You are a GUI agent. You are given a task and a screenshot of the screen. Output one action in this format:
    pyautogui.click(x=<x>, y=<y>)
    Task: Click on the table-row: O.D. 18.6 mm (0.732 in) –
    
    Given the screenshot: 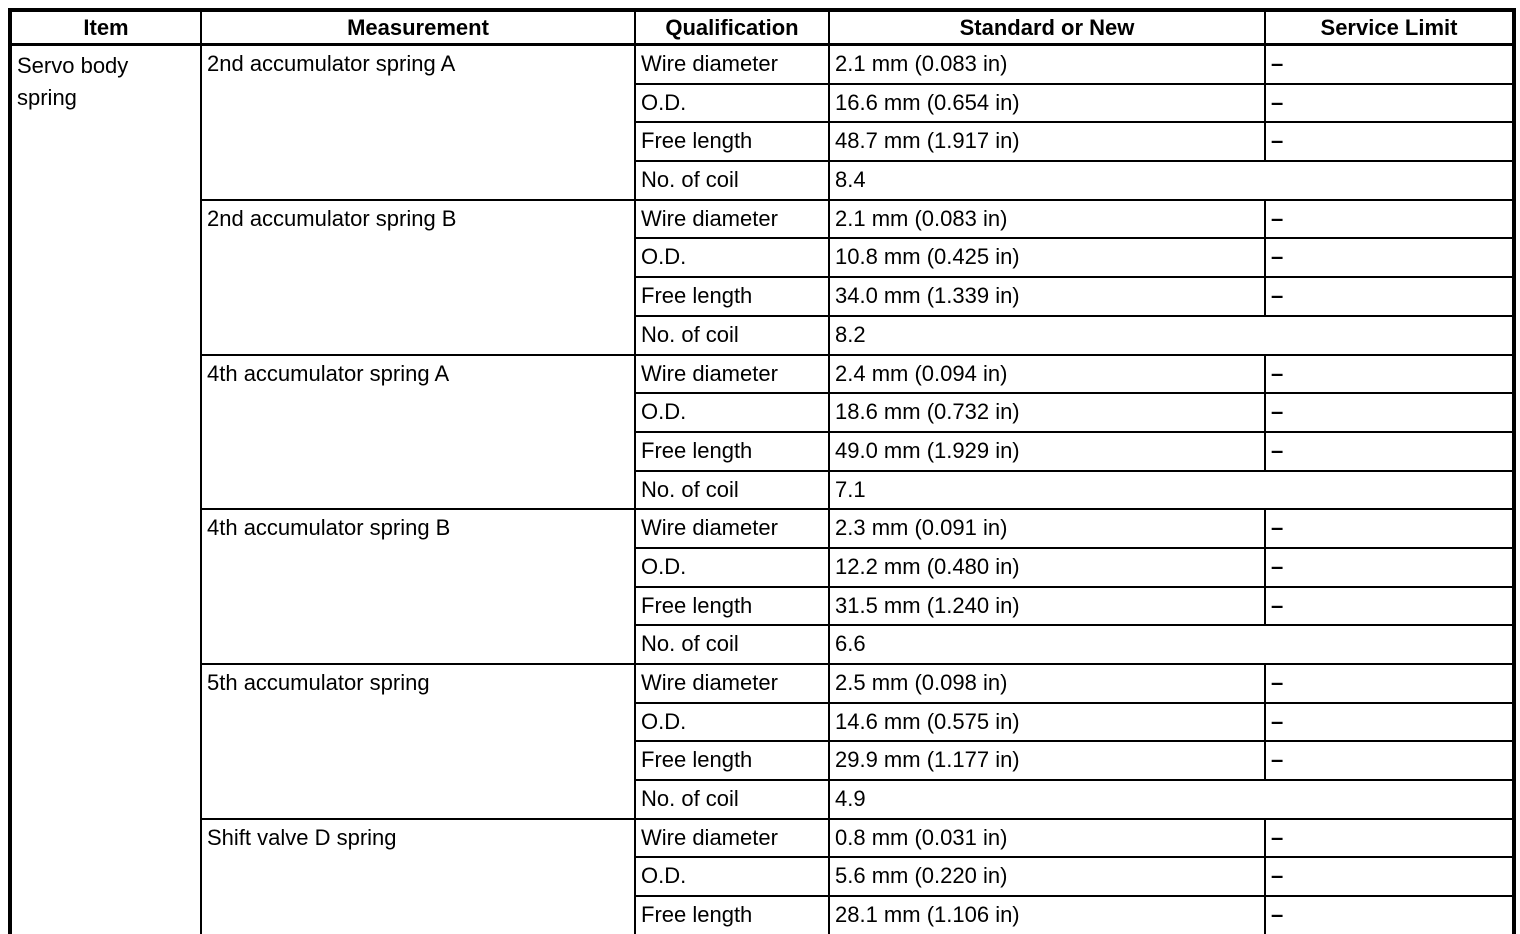 What is the action you would take?
    pyautogui.click(x=762, y=412)
    